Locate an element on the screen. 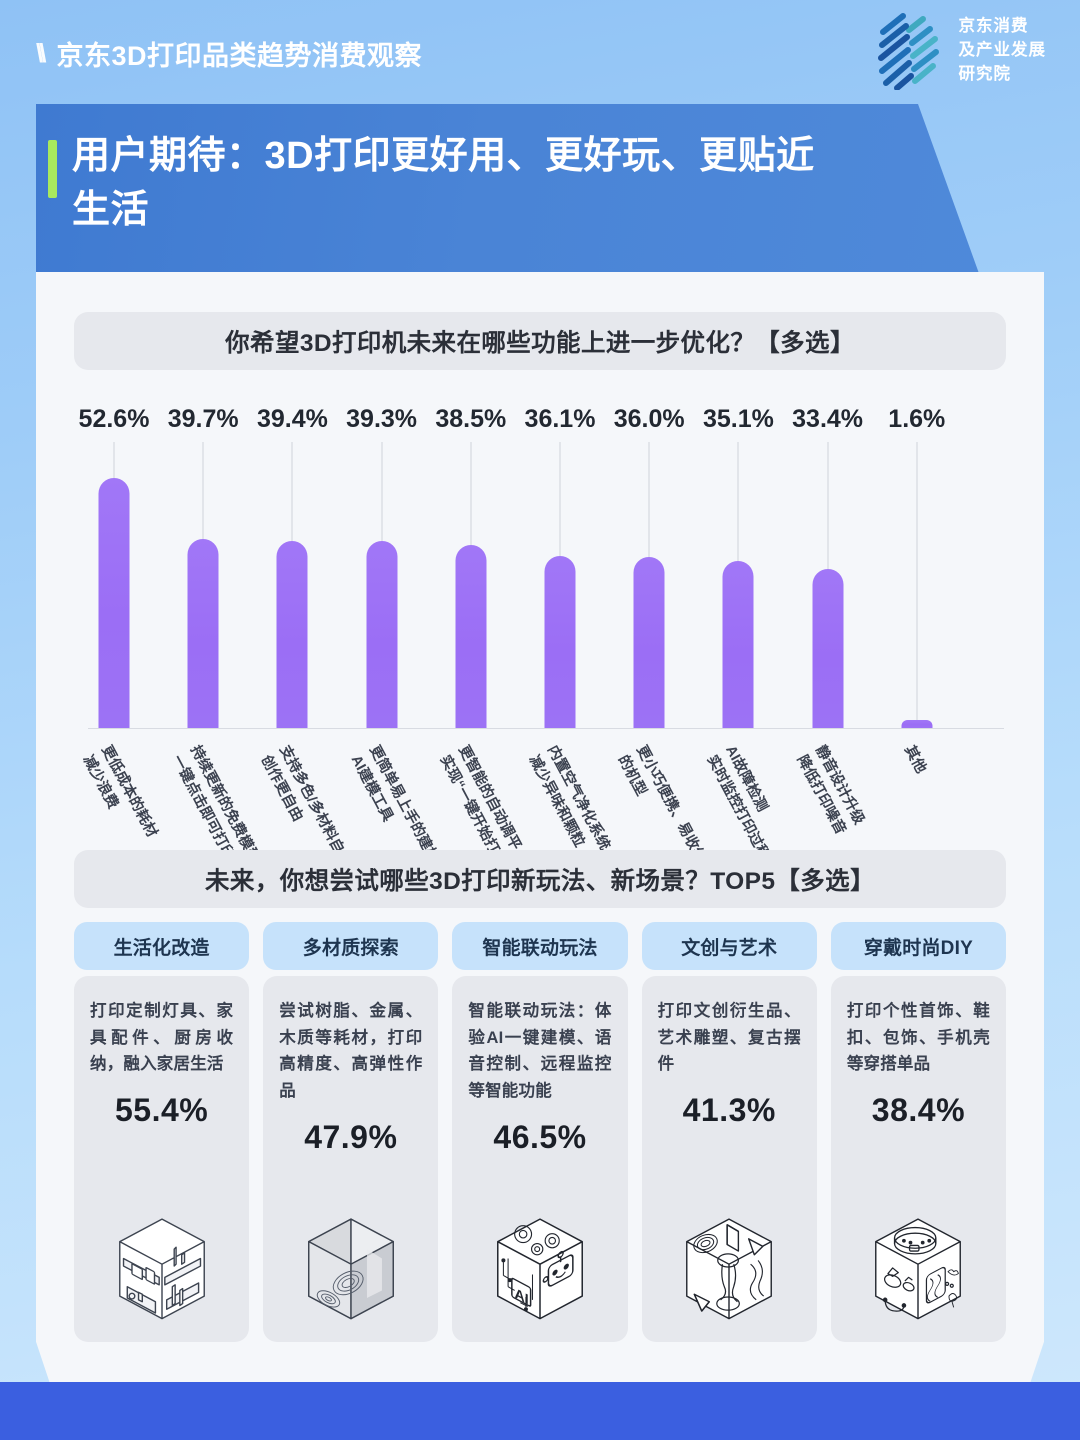 The image size is (1080, 1440). institute-logo: 京东消费 及产业发展 研究院 is located at coordinates (960, 51).